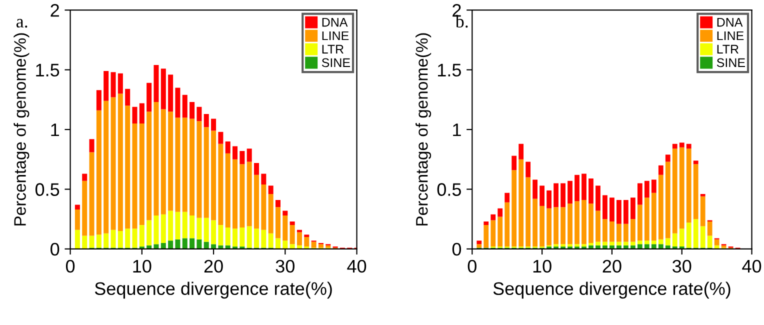  What do you see at coordinates (22, 23) in the screenshot?
I see `chart-title: a.` at bounding box center [22, 23].